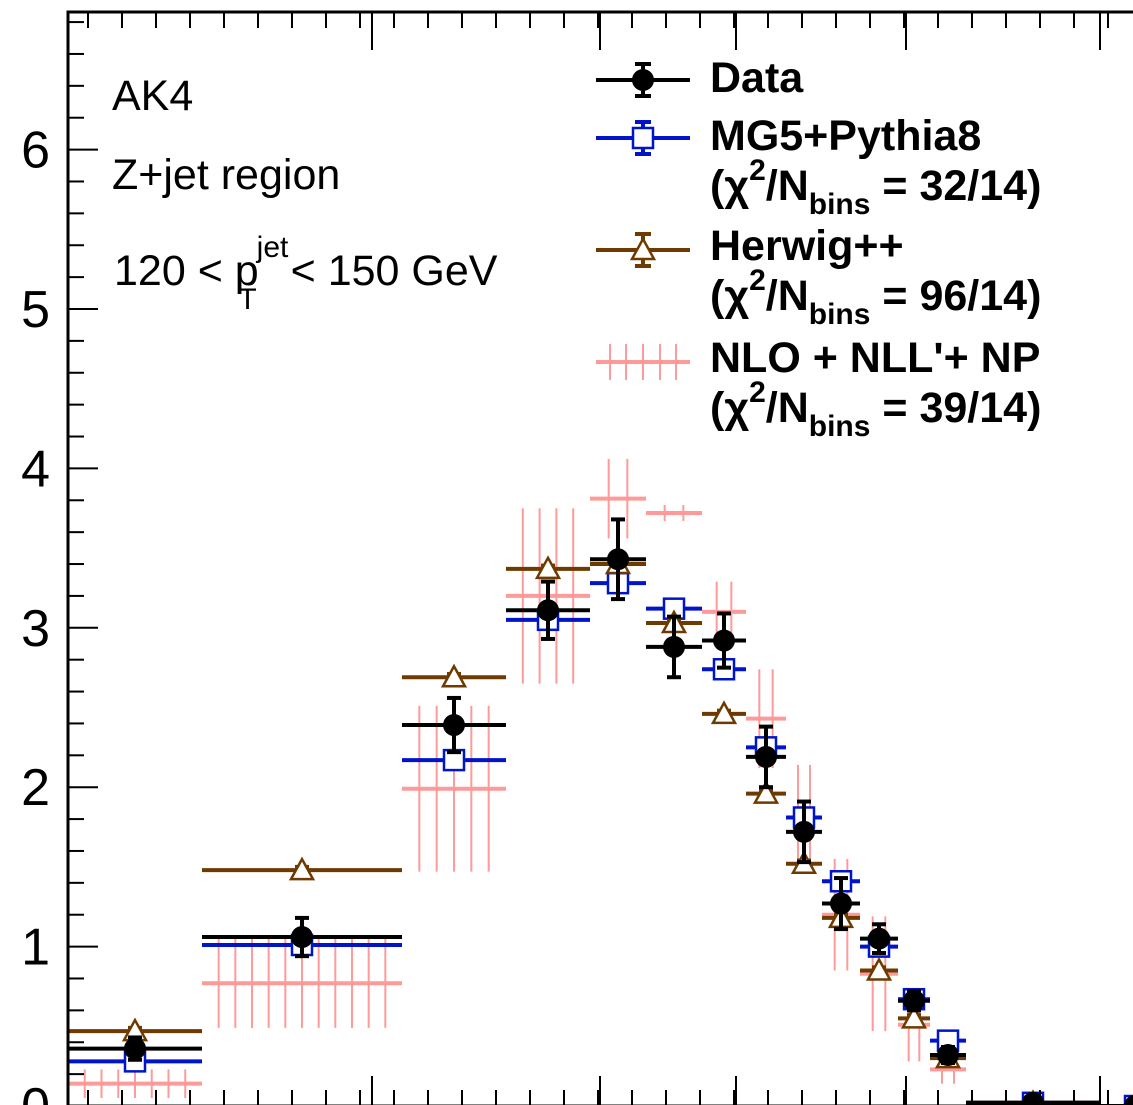 This screenshot has height=1105, width=1133. What do you see at coordinates (757, 78) in the screenshot?
I see `legend-label-data: Data` at bounding box center [757, 78].